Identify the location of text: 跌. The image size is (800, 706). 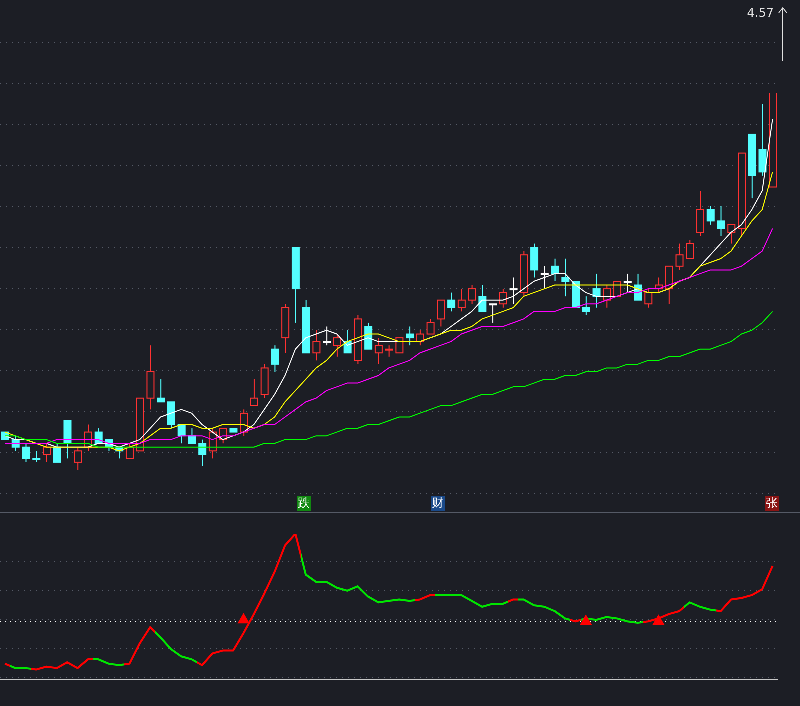
(304, 503).